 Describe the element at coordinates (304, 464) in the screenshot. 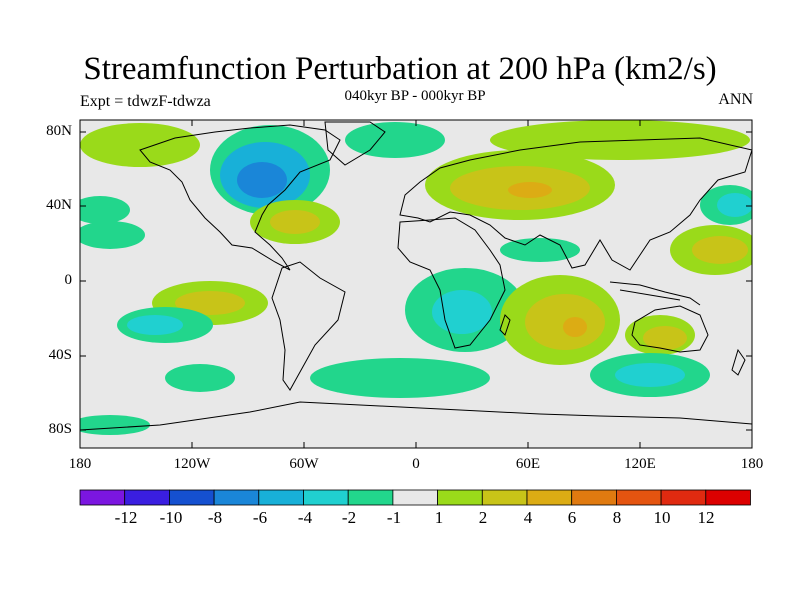

I see `lon-label-60w: 60W` at that location.